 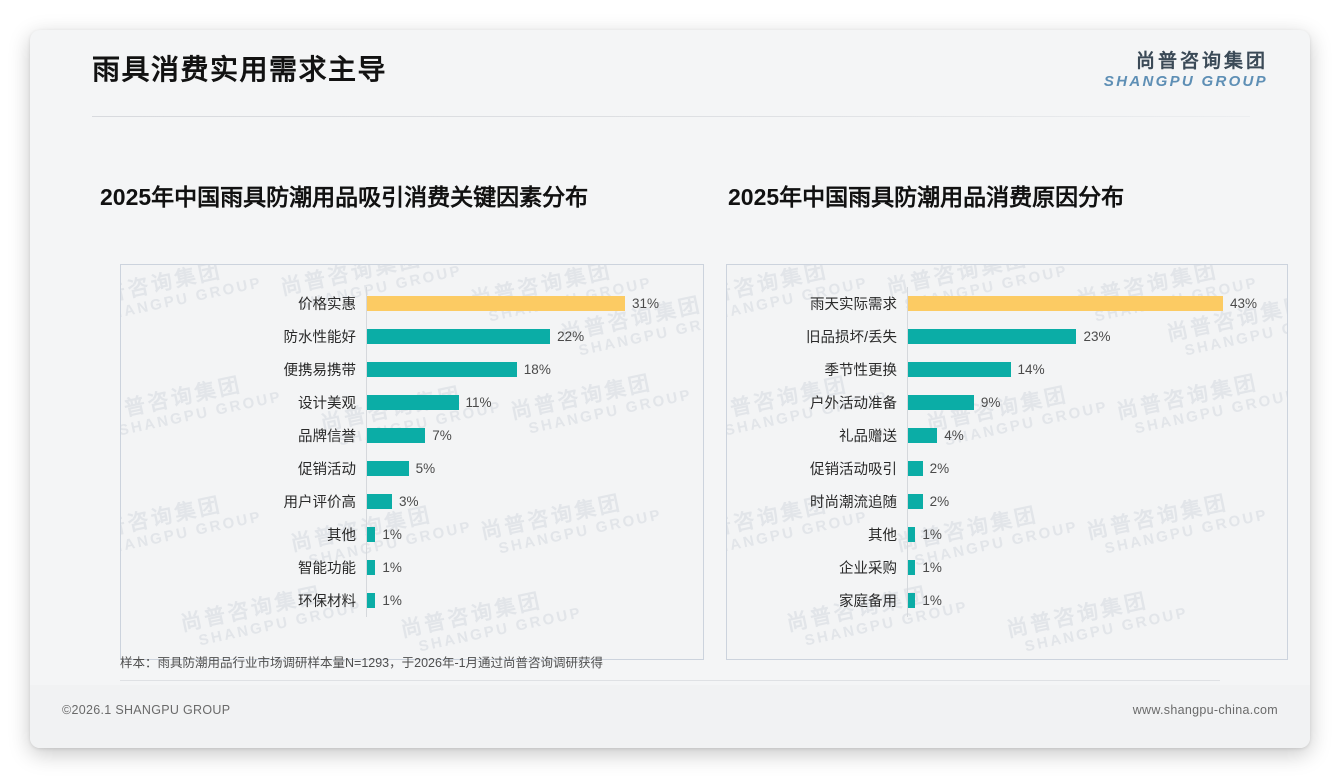 I want to click on bar-row: 促销活动 5%, so click(x=412, y=468).